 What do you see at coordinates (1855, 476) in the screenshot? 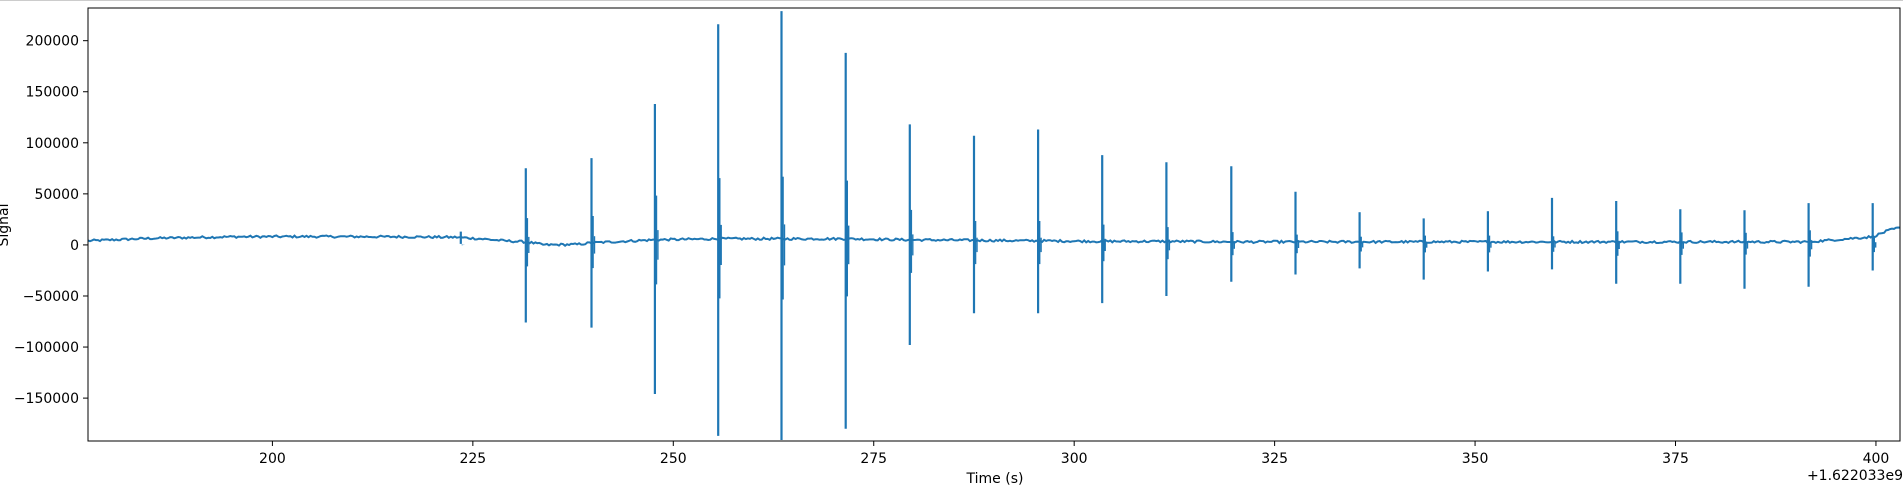
I see `x-axis-offset-label: +1.622033e9` at bounding box center [1855, 476].